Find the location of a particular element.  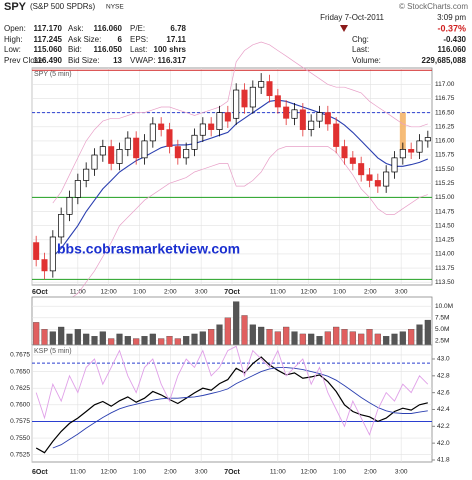

x-tick-label: 6Oct is located at coordinates (40, 472).